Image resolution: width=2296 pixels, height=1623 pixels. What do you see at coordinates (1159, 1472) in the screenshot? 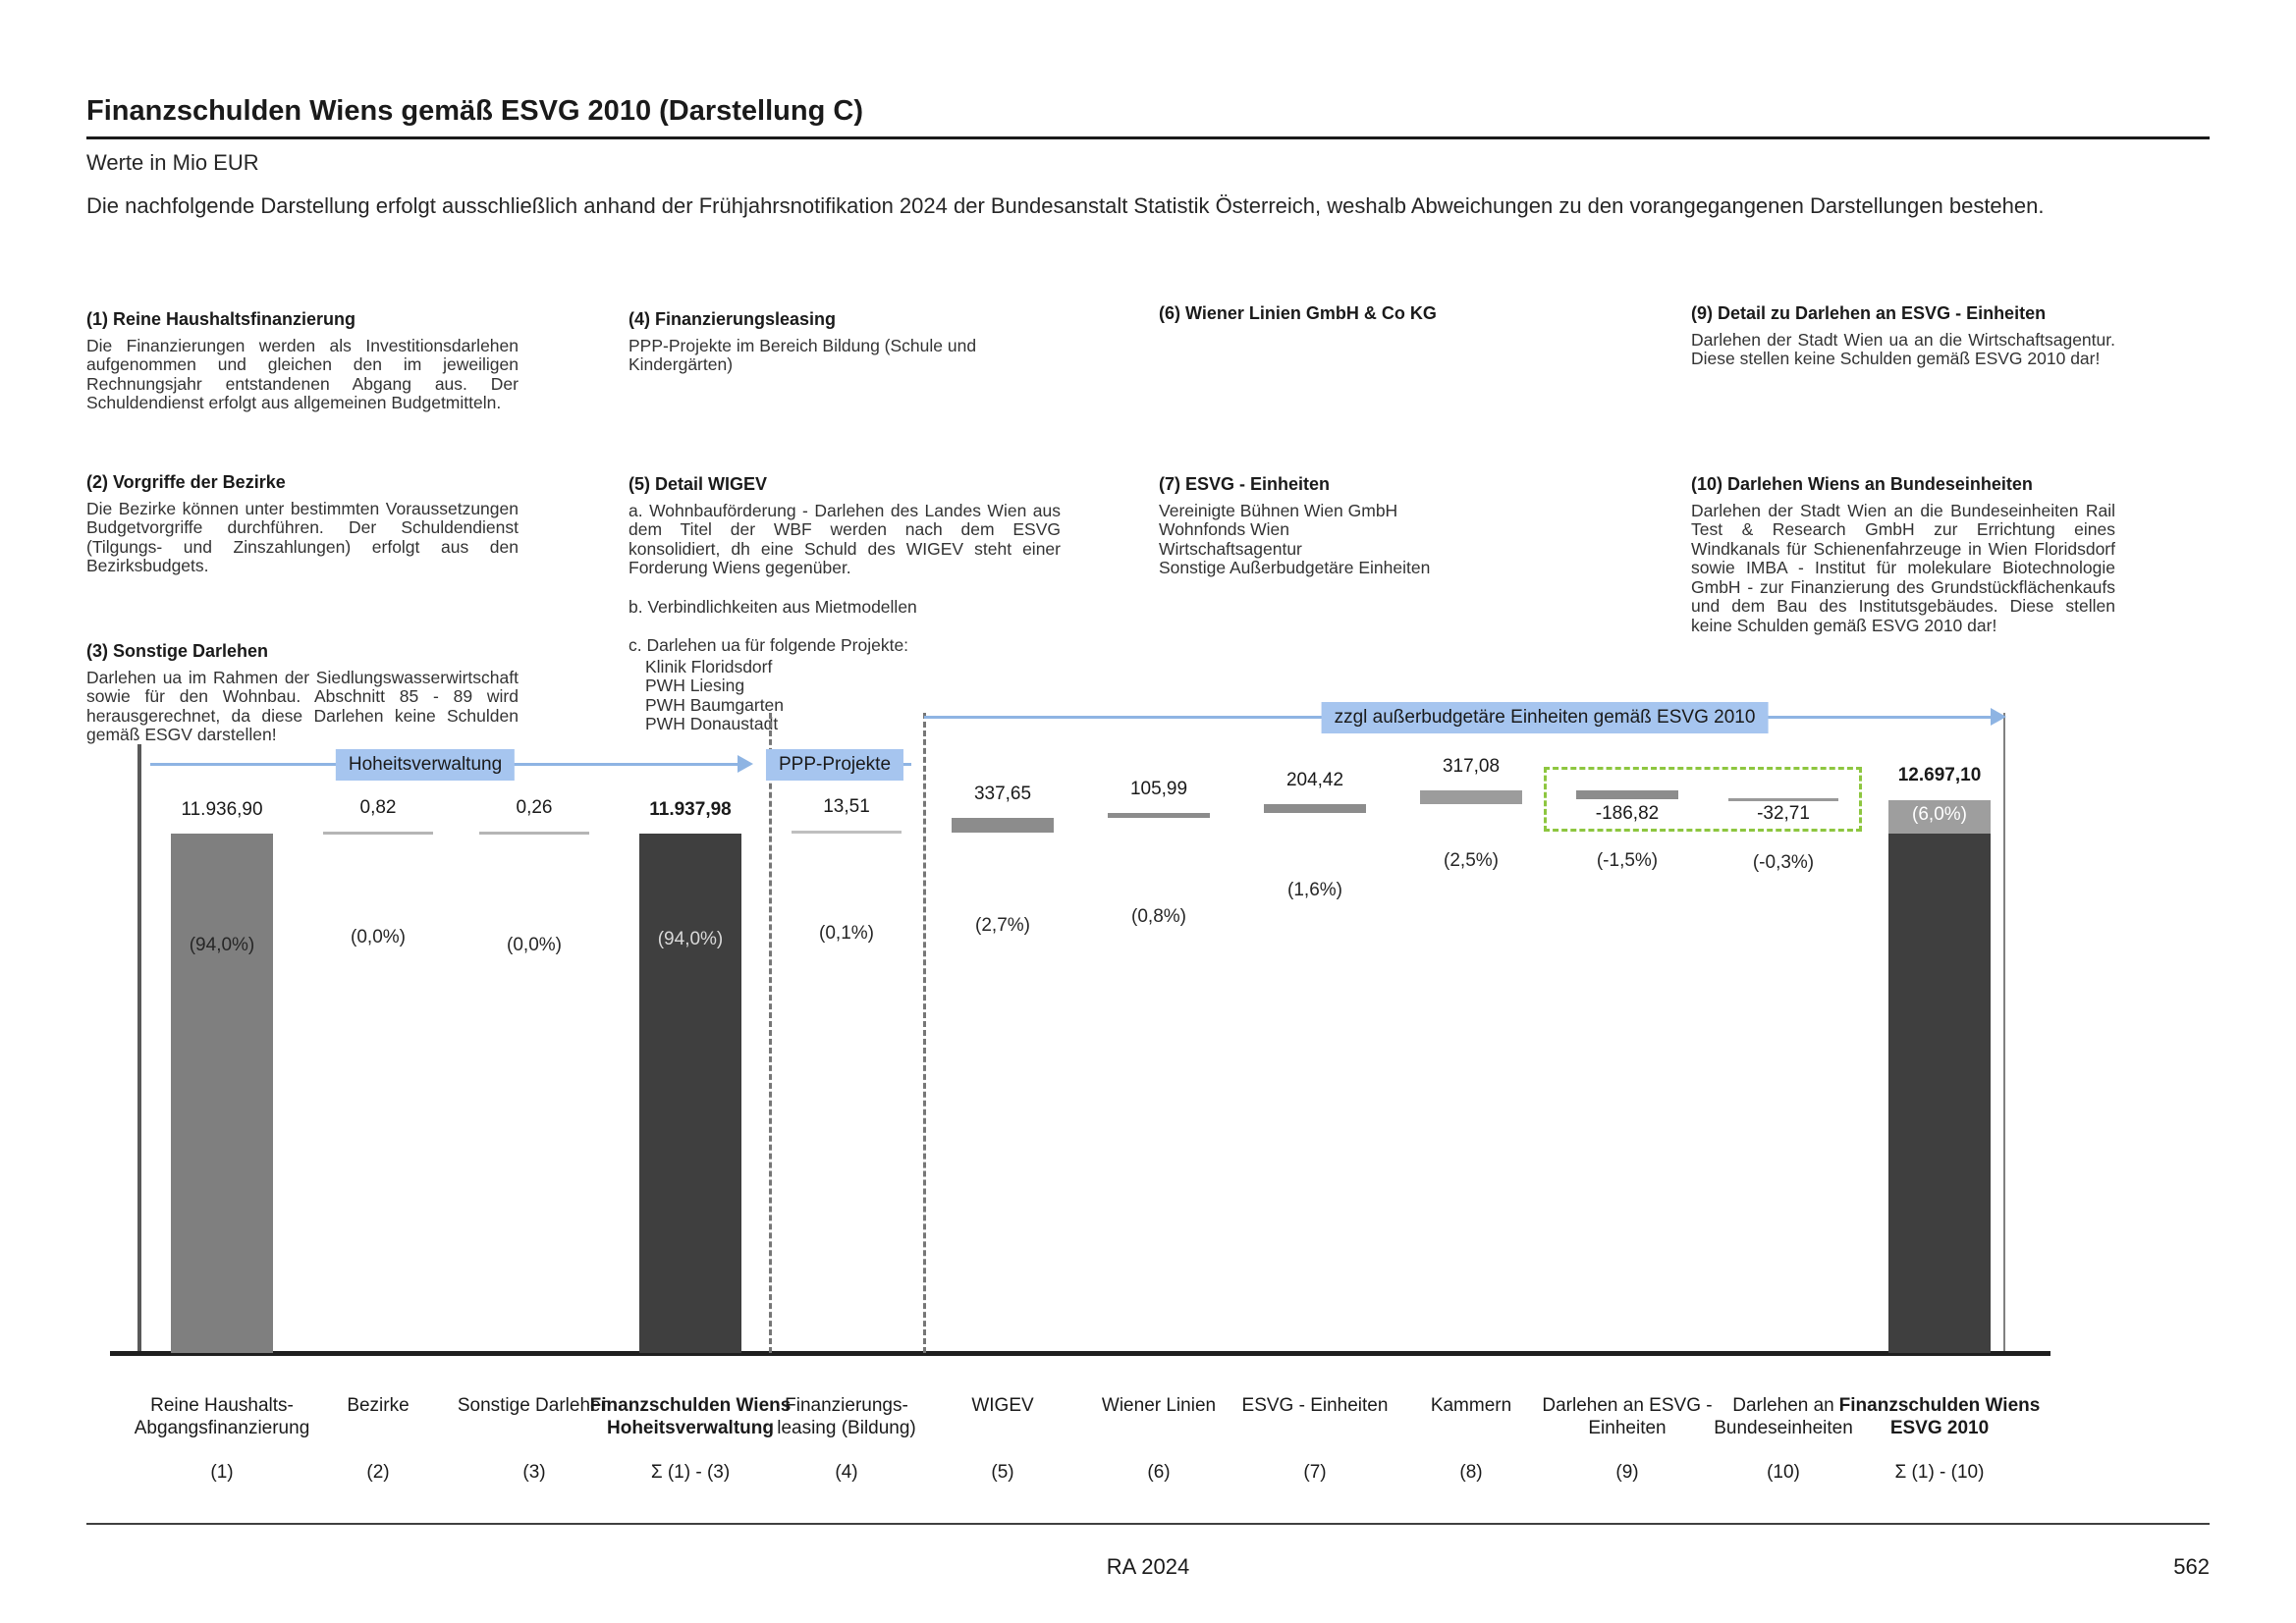
I see `category-index: (6)` at bounding box center [1159, 1472].